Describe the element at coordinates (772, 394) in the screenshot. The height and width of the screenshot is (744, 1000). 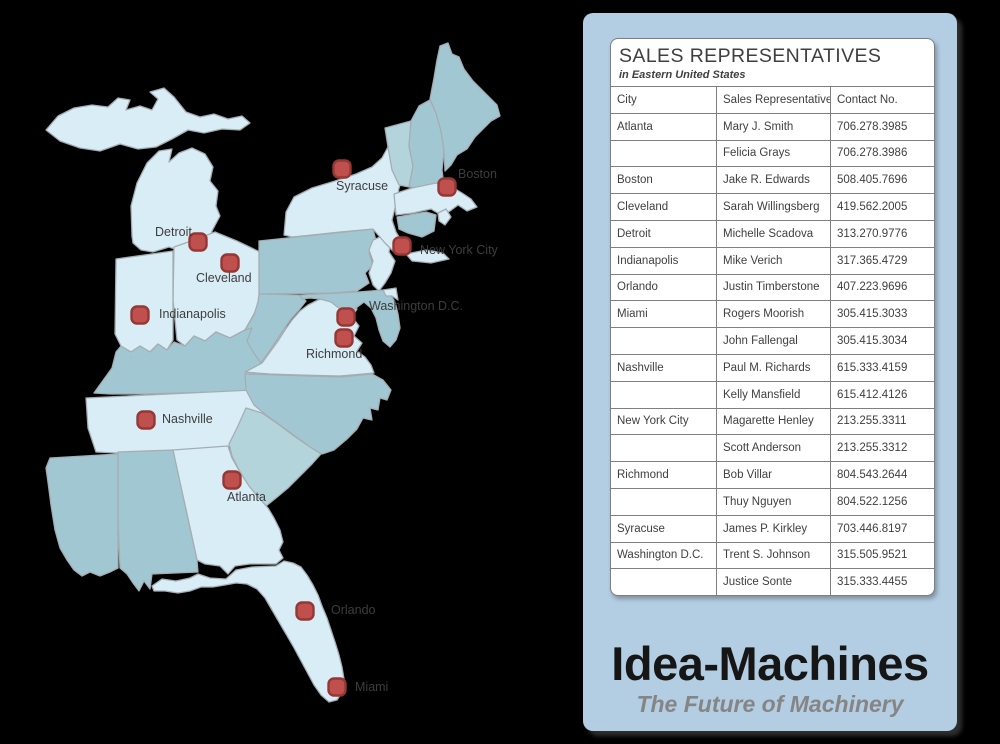
I see `table-row: Kelly Mansfield 615.412.4126` at that location.